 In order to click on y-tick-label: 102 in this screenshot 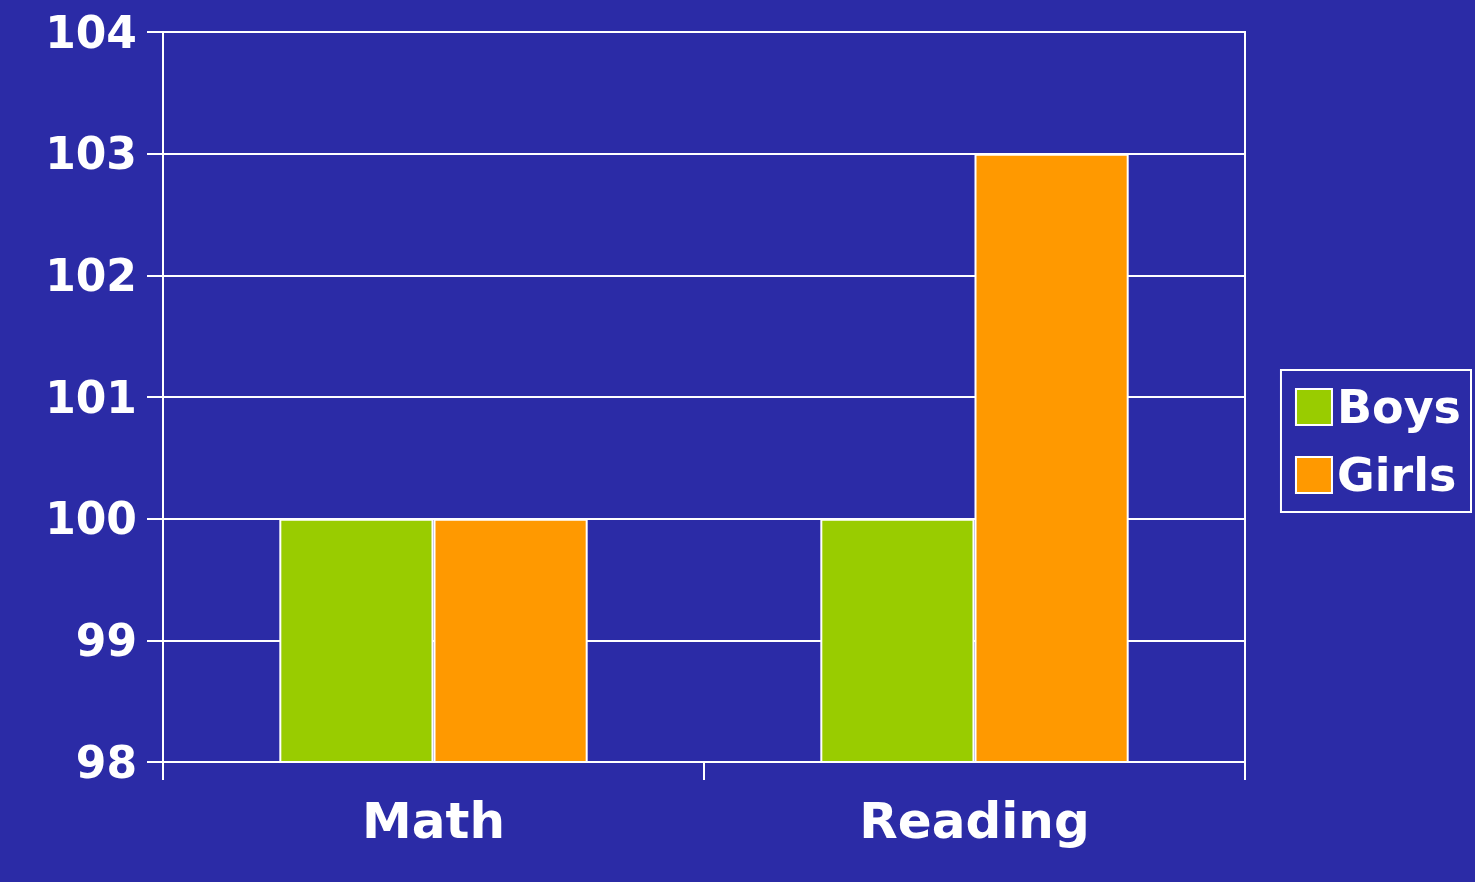, I will do `click(91, 275)`.